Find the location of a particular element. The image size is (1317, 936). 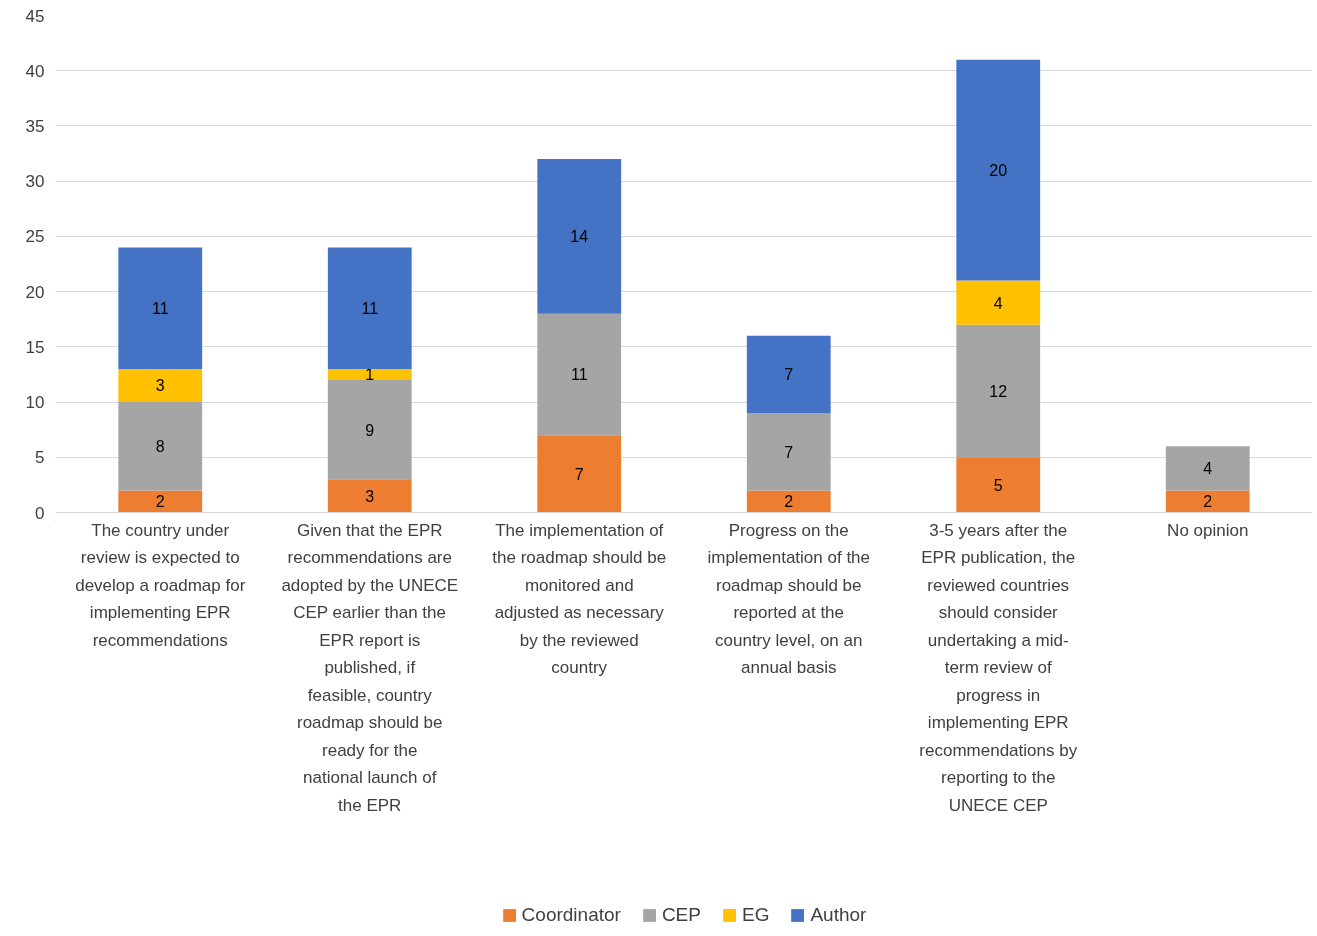

data-label: 20 is located at coordinates (998, 171).